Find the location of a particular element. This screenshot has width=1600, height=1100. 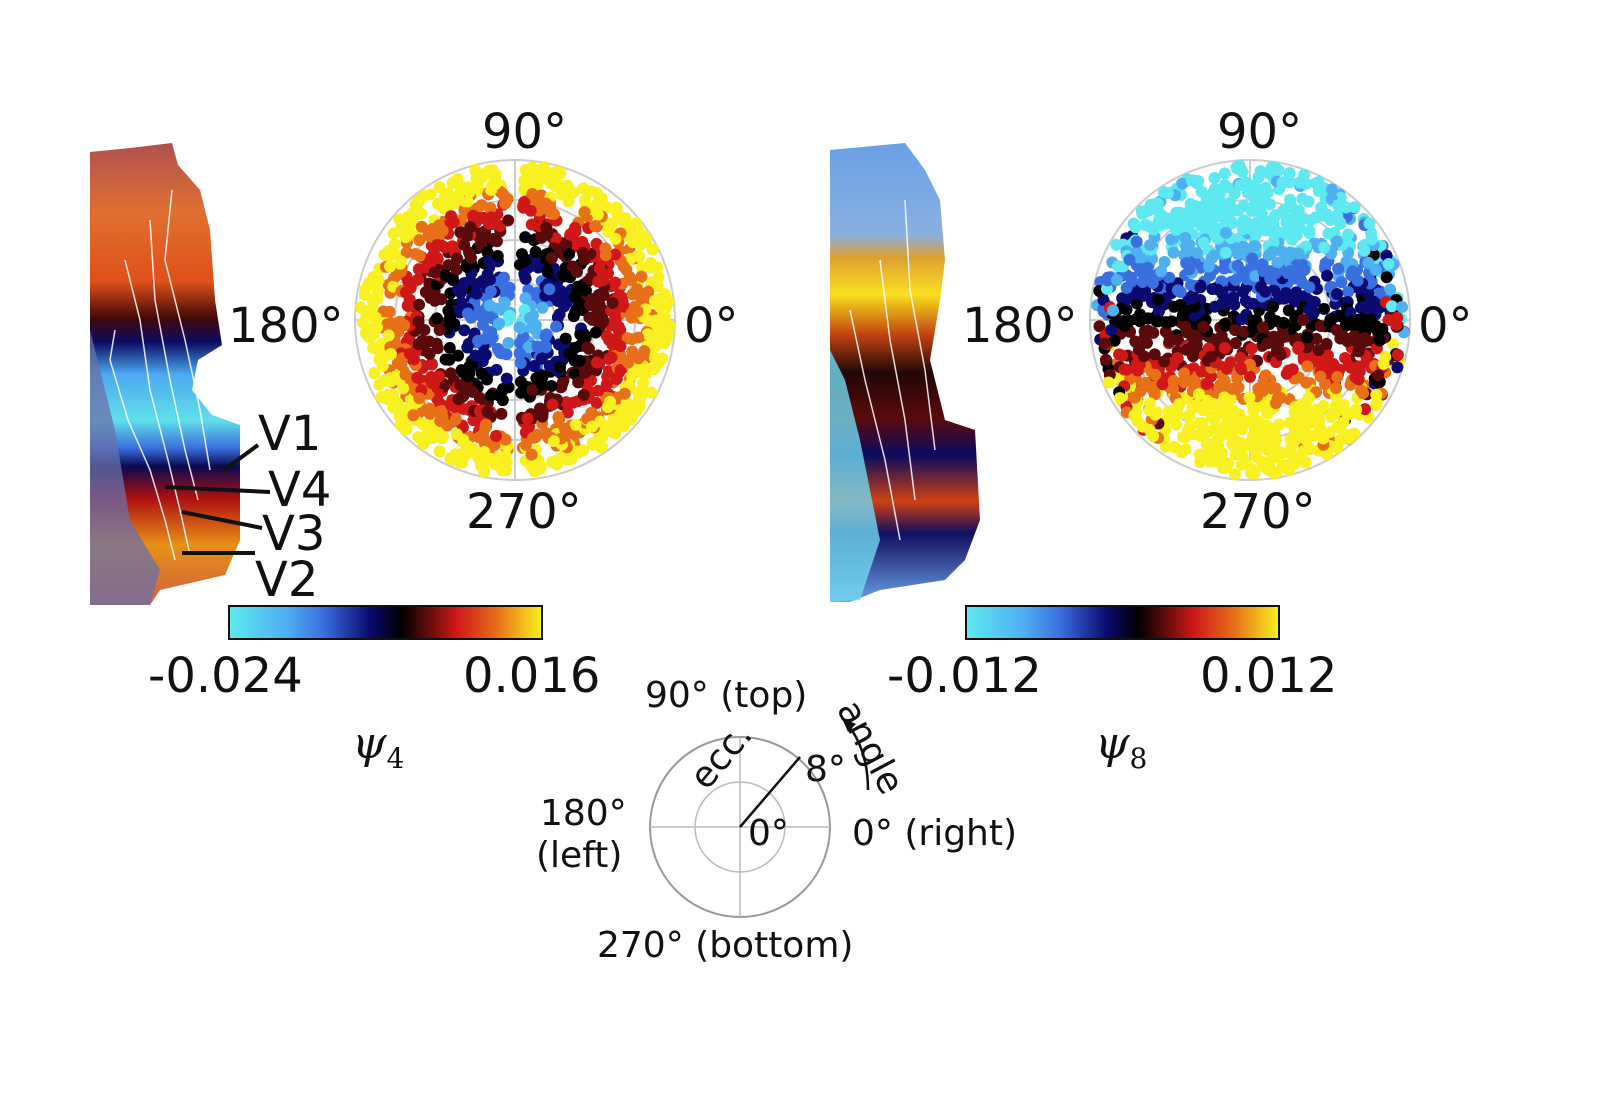

colorbar2-max: 0.012 is located at coordinates (1269, 676).